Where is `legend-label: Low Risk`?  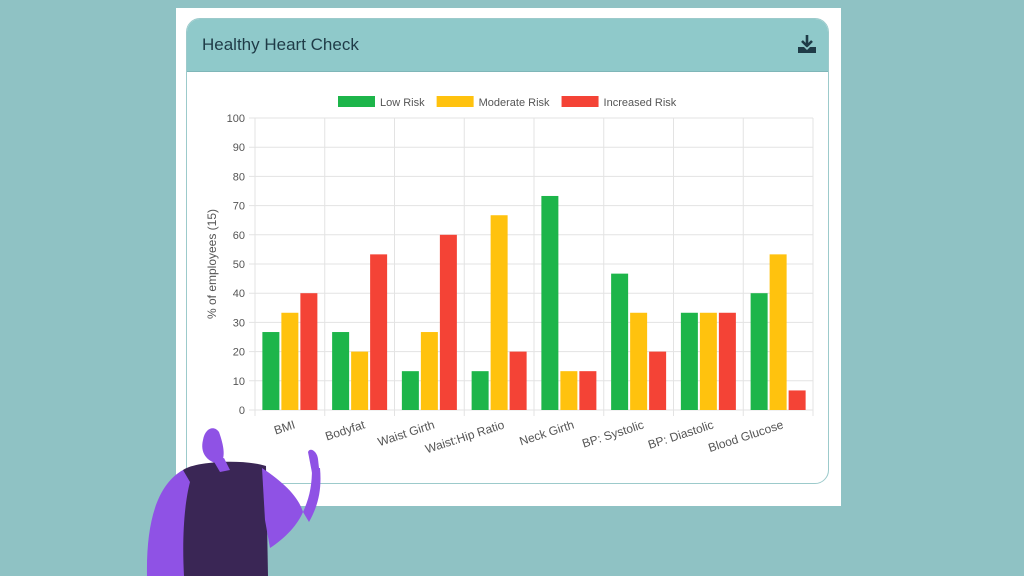 legend-label: Low Risk is located at coordinates (402, 103).